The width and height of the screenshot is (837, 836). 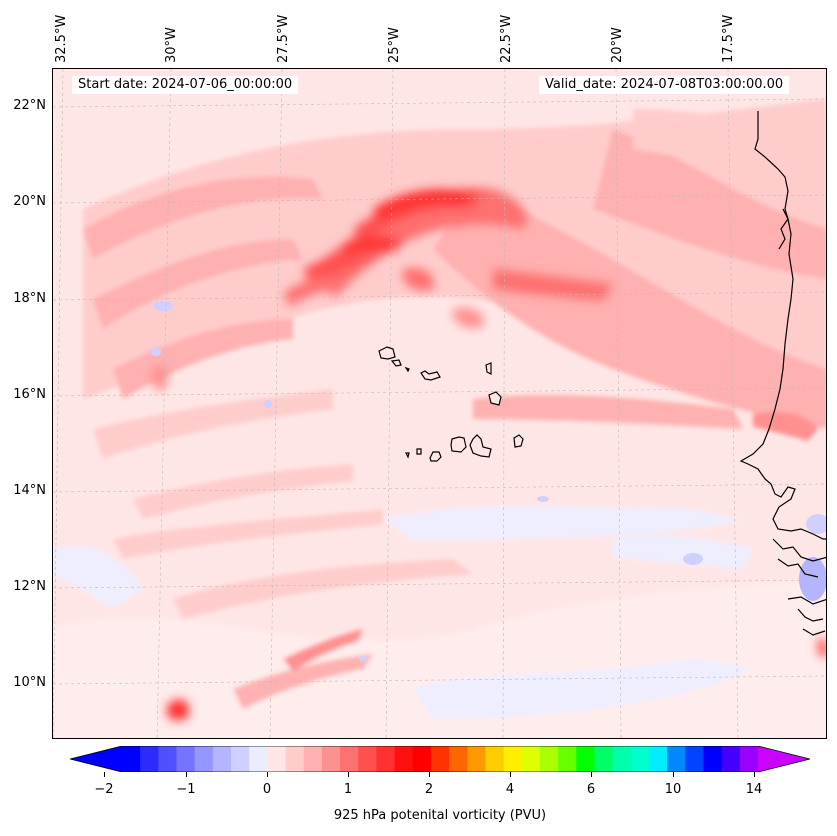 I want to click on colorbar-tick-minus1: −1, so click(x=186, y=789).